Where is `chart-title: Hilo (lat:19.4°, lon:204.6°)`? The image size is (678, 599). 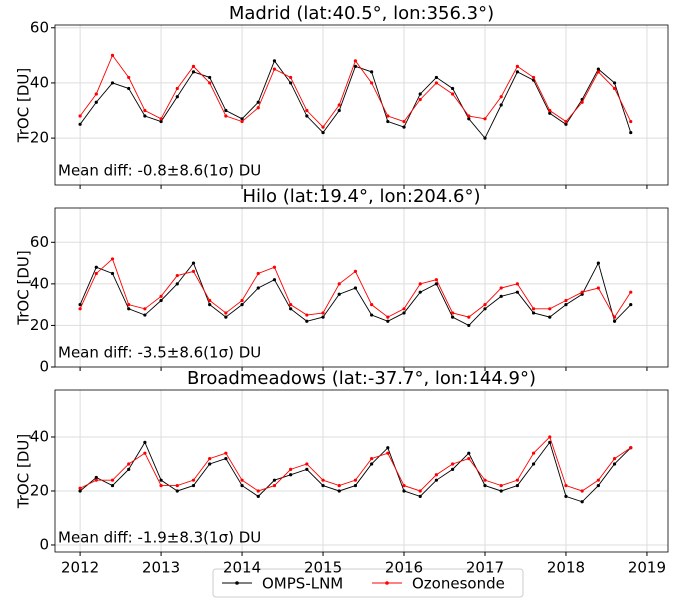
chart-title: Hilo (lat:19.4°, lon:204.6°) is located at coordinates (361, 196).